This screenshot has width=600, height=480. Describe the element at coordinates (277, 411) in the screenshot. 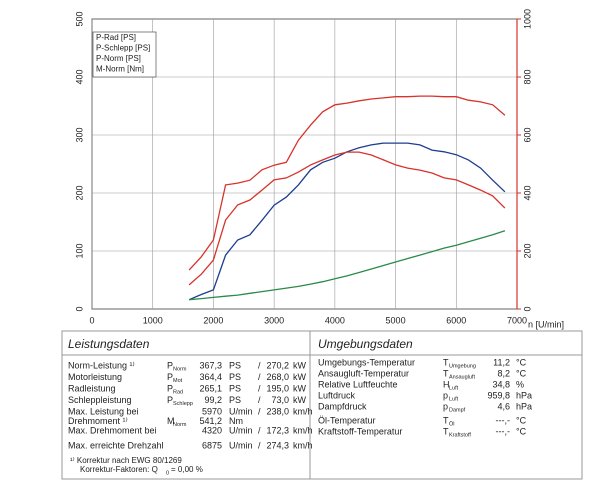

I see `row-value2: 238,0` at that location.